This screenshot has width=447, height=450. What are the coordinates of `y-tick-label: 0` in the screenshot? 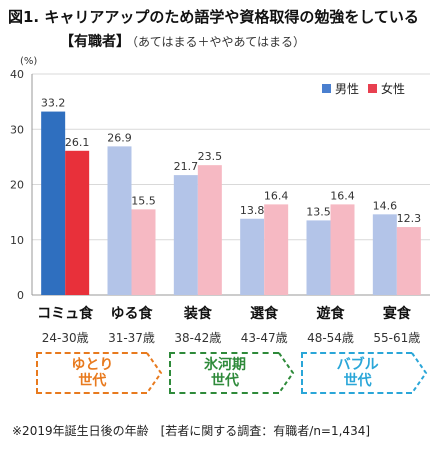 It's located at (20, 295).